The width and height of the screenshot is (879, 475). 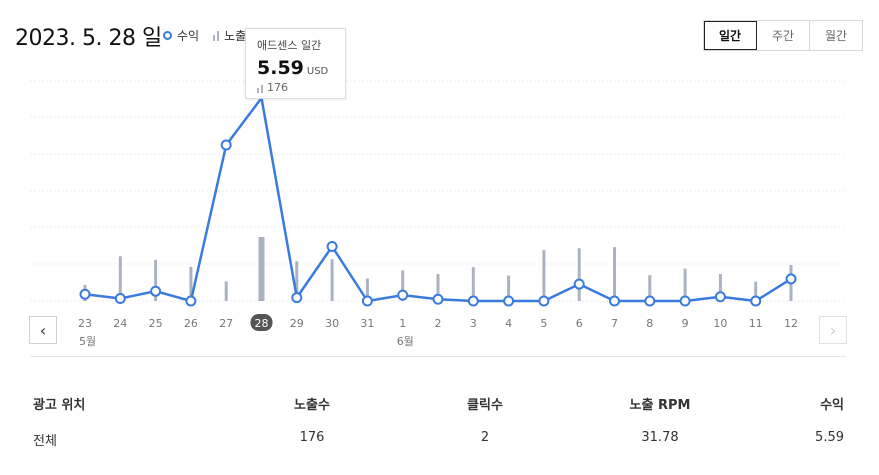 What do you see at coordinates (167, 35) in the screenshot?
I see `line-dot-icon` at bounding box center [167, 35].